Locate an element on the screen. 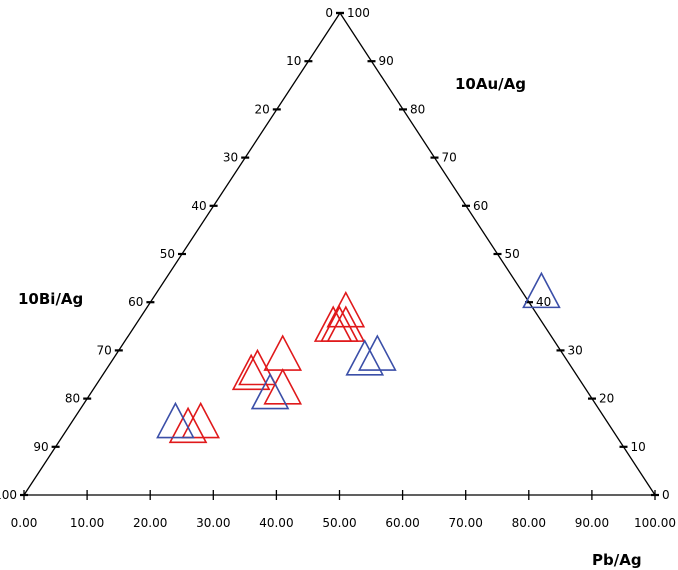  right-tick-label: 100 is located at coordinates (358, 13).